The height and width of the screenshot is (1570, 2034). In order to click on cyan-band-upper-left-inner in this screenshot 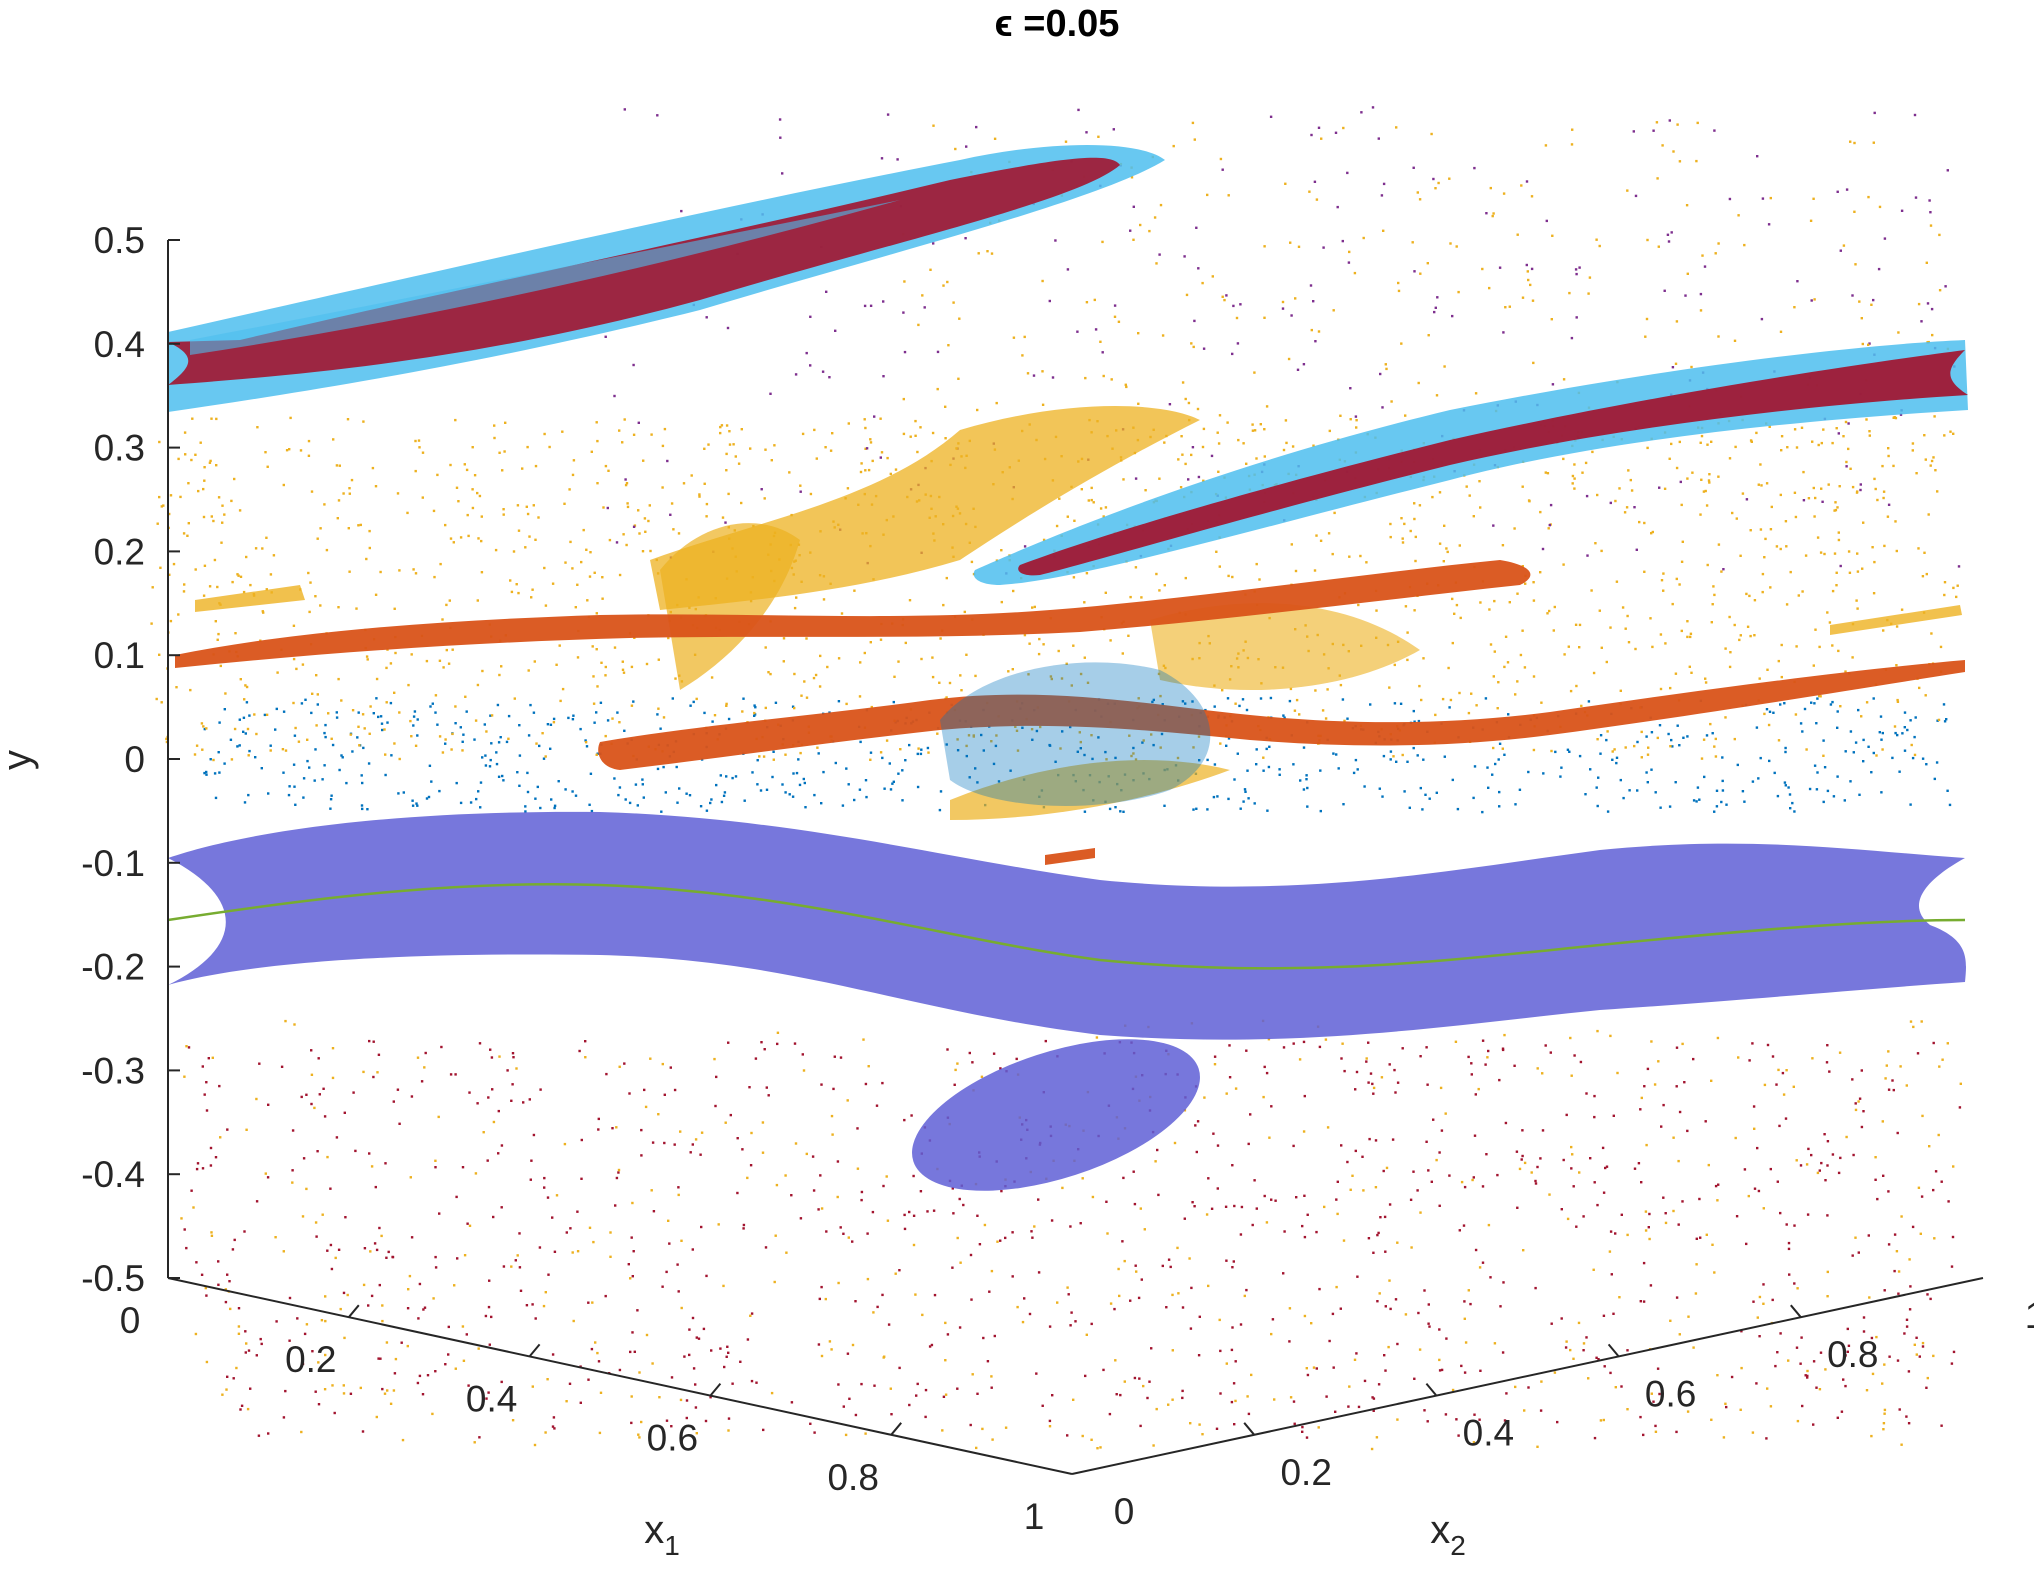, I will do `click(545, 277)`.